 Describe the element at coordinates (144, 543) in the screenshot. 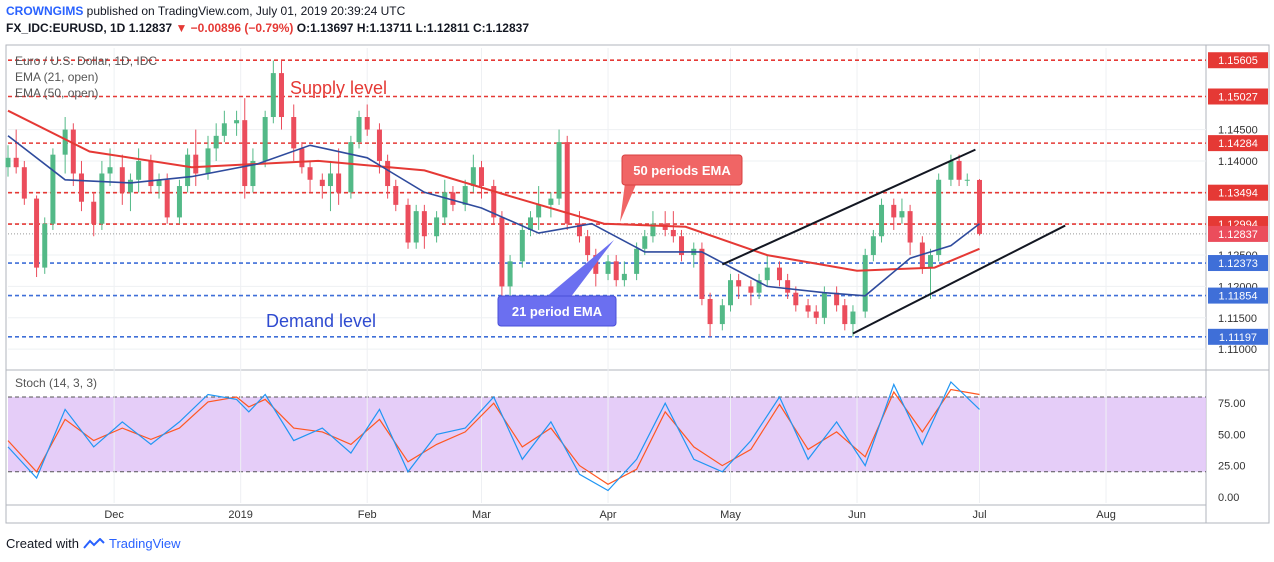

I see `tradingview-brand: TradingView` at that location.